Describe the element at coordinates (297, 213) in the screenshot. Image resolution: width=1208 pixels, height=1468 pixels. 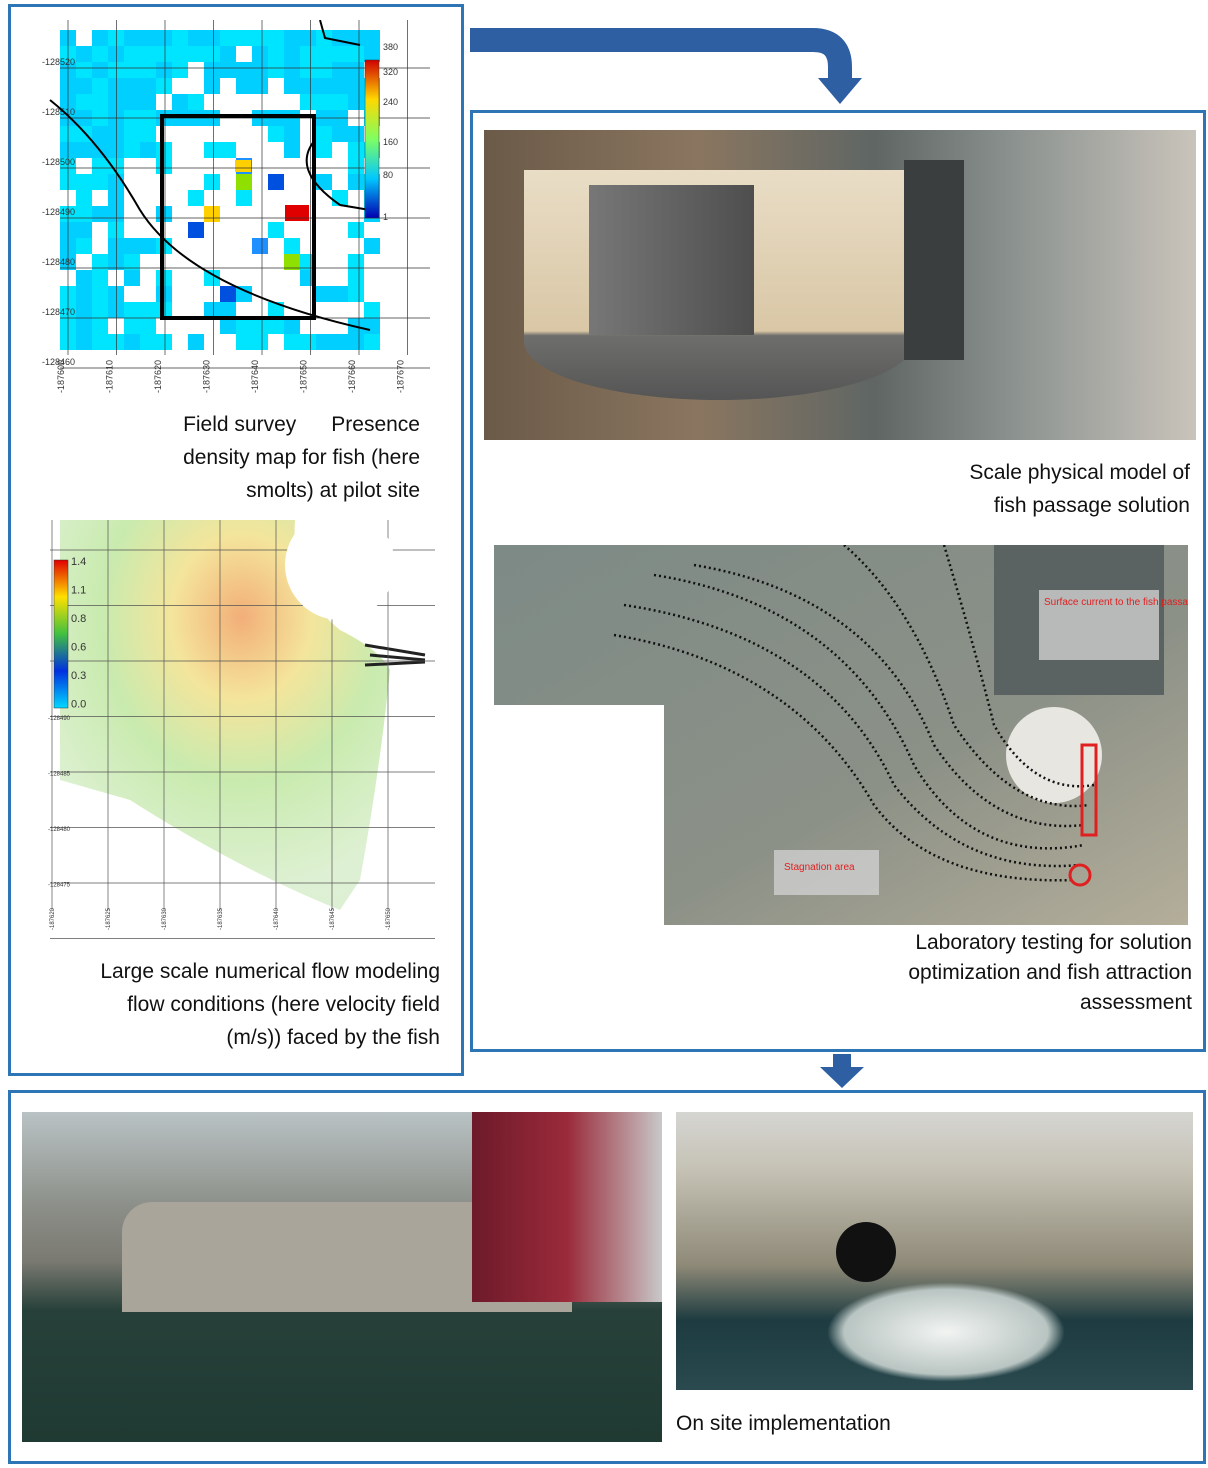
I see `hotspot` at that location.